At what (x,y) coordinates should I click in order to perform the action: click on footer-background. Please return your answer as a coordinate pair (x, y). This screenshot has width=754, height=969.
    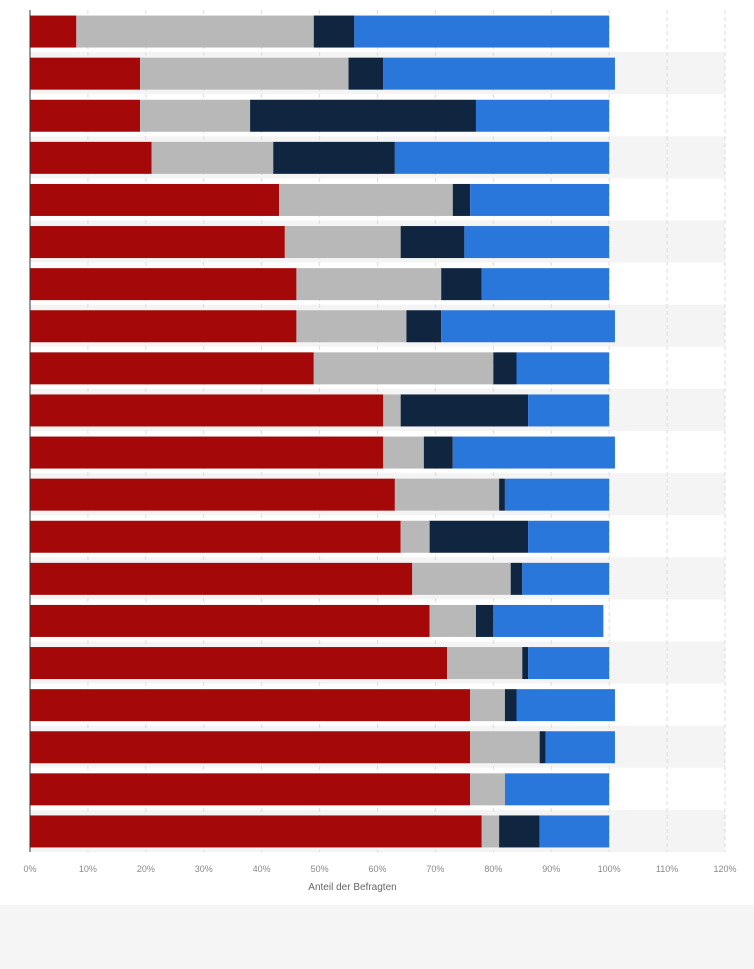
    Looking at the image, I should click on (377, 937).